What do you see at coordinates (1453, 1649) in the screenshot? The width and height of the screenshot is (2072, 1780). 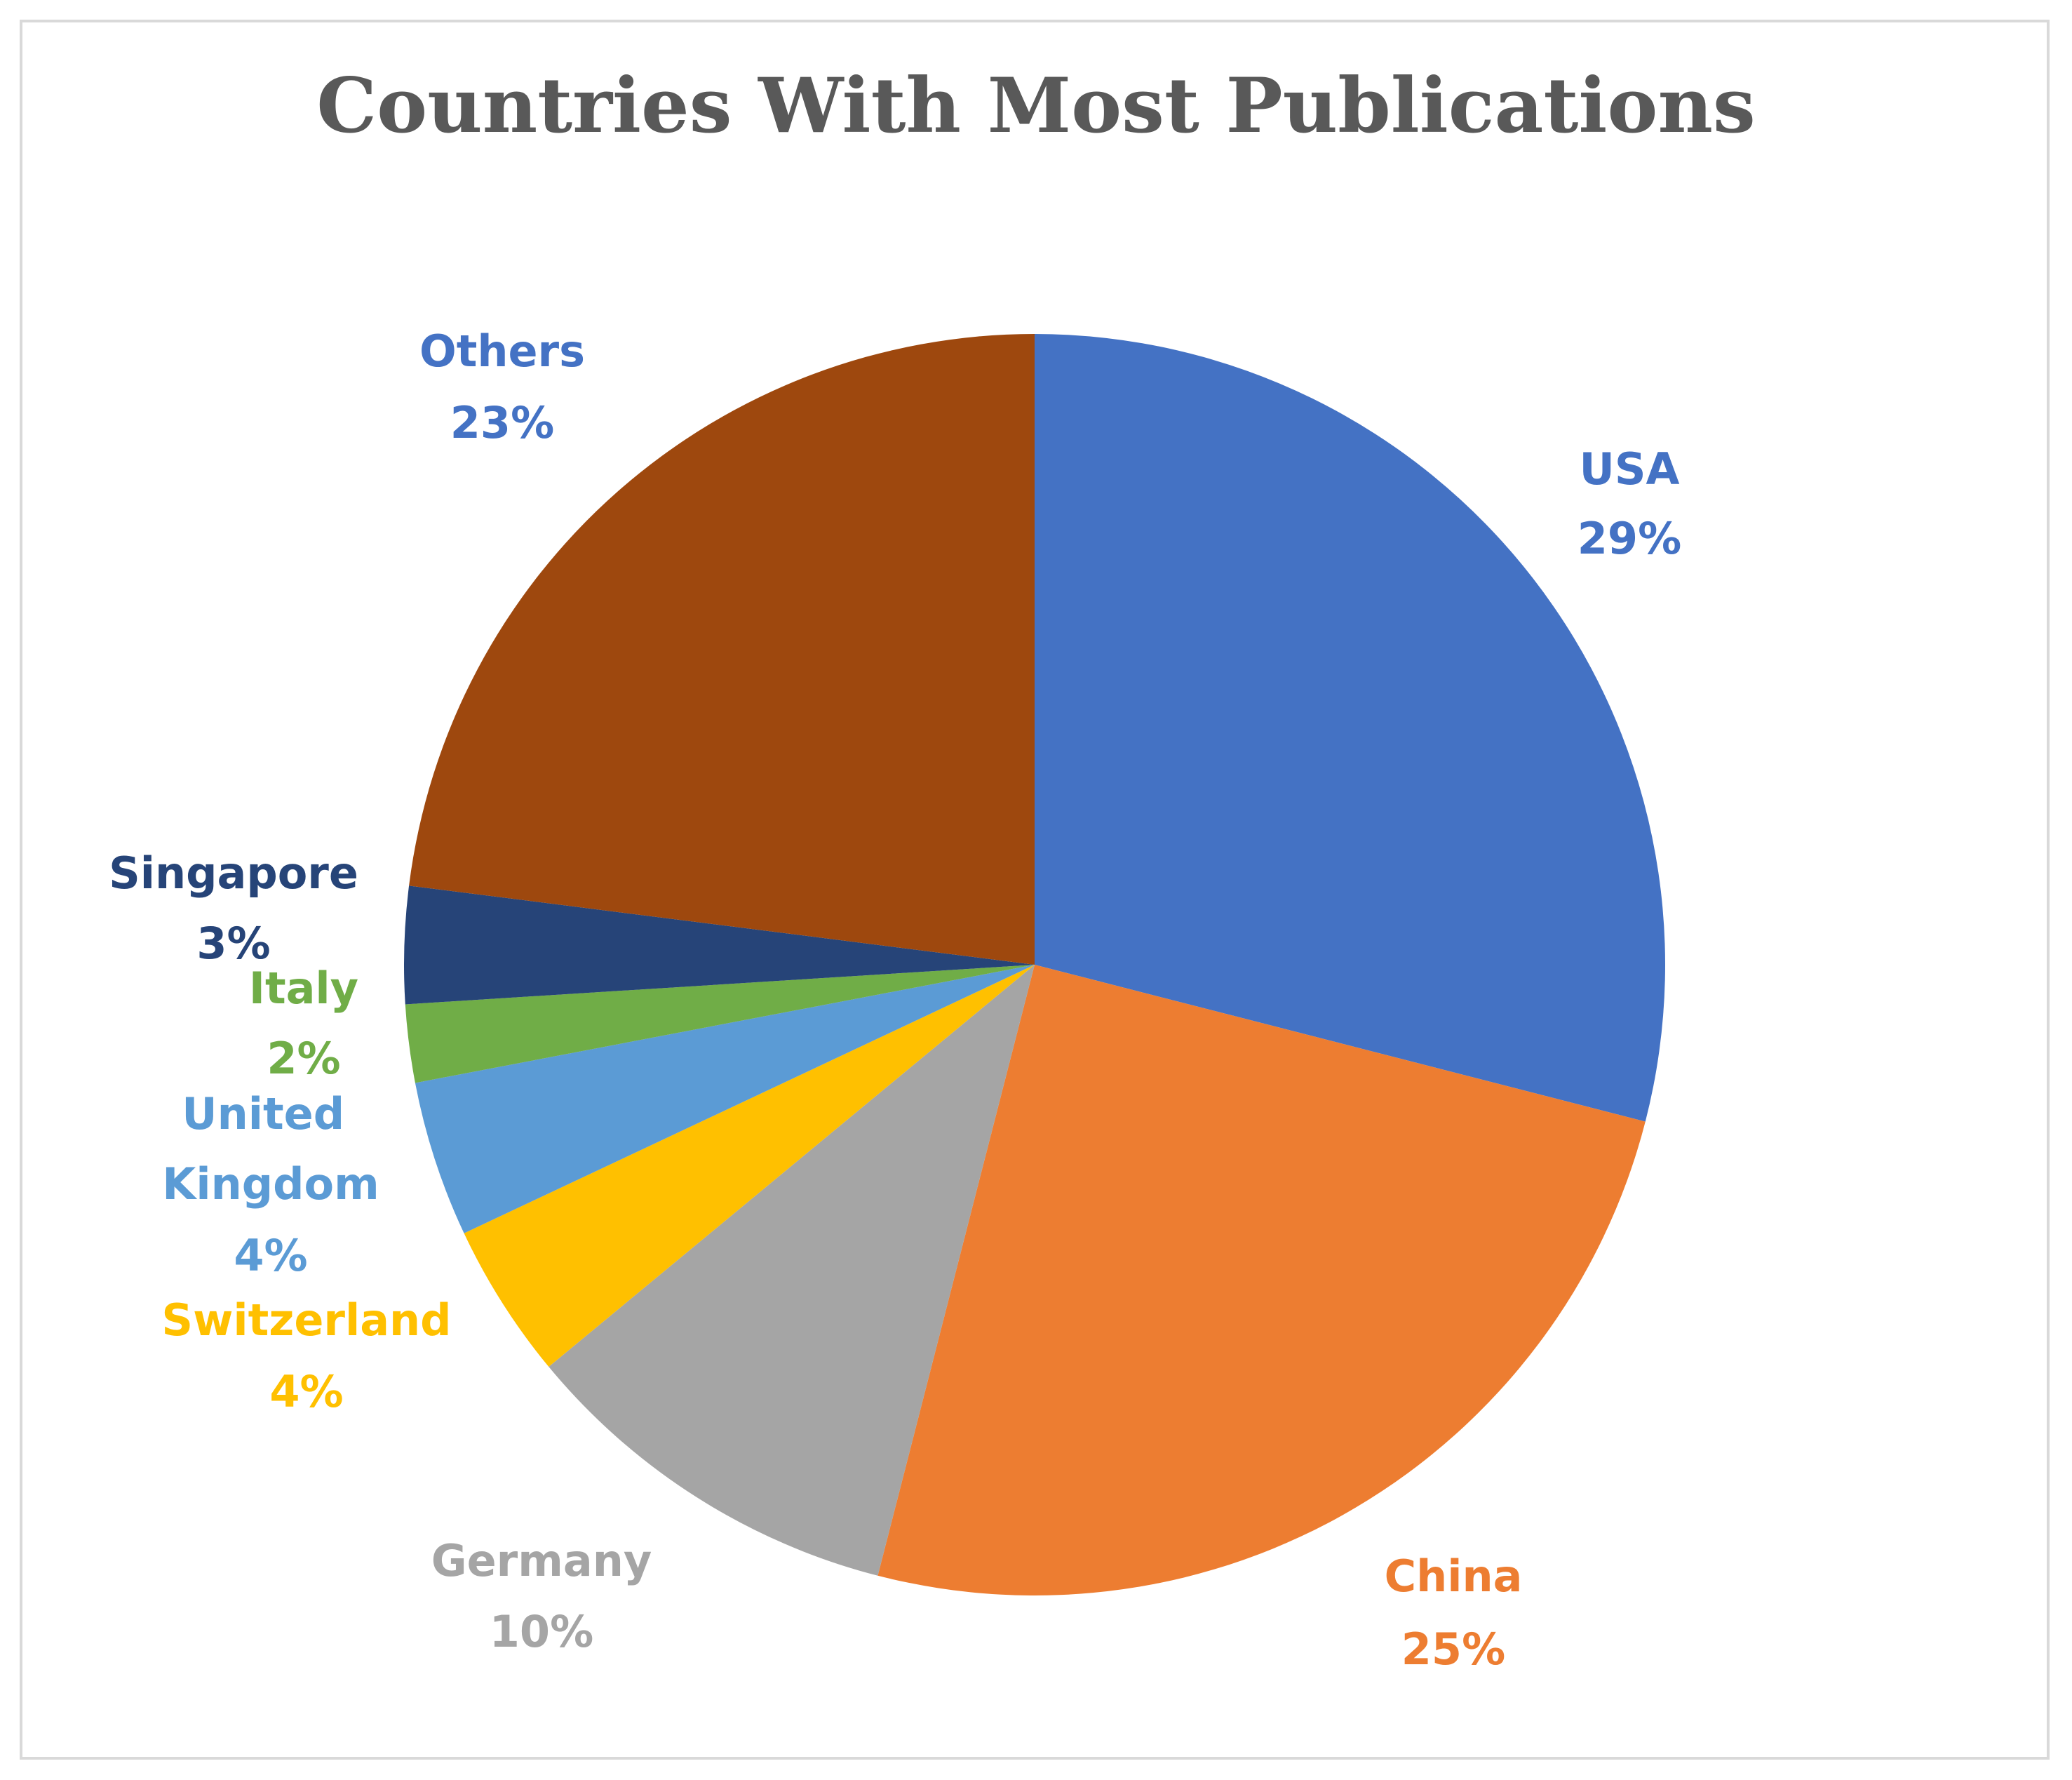 I see `value-label: 25%` at bounding box center [1453, 1649].